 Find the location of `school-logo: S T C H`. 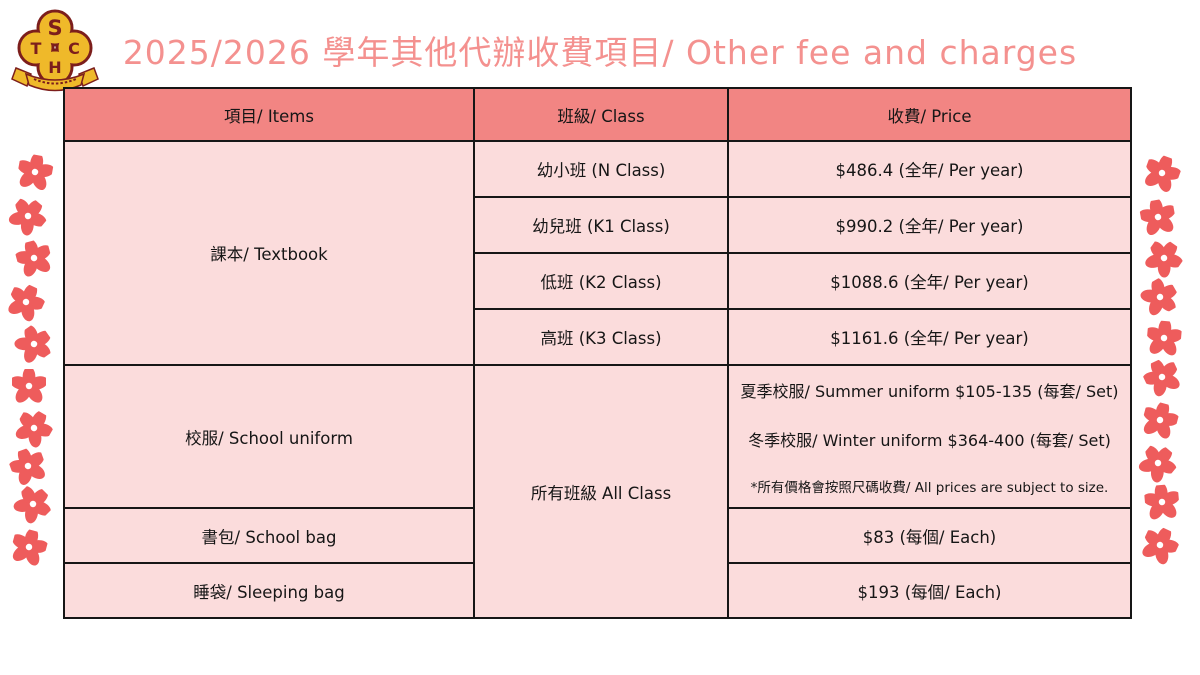

school-logo: S T C H is located at coordinates (55, 50).